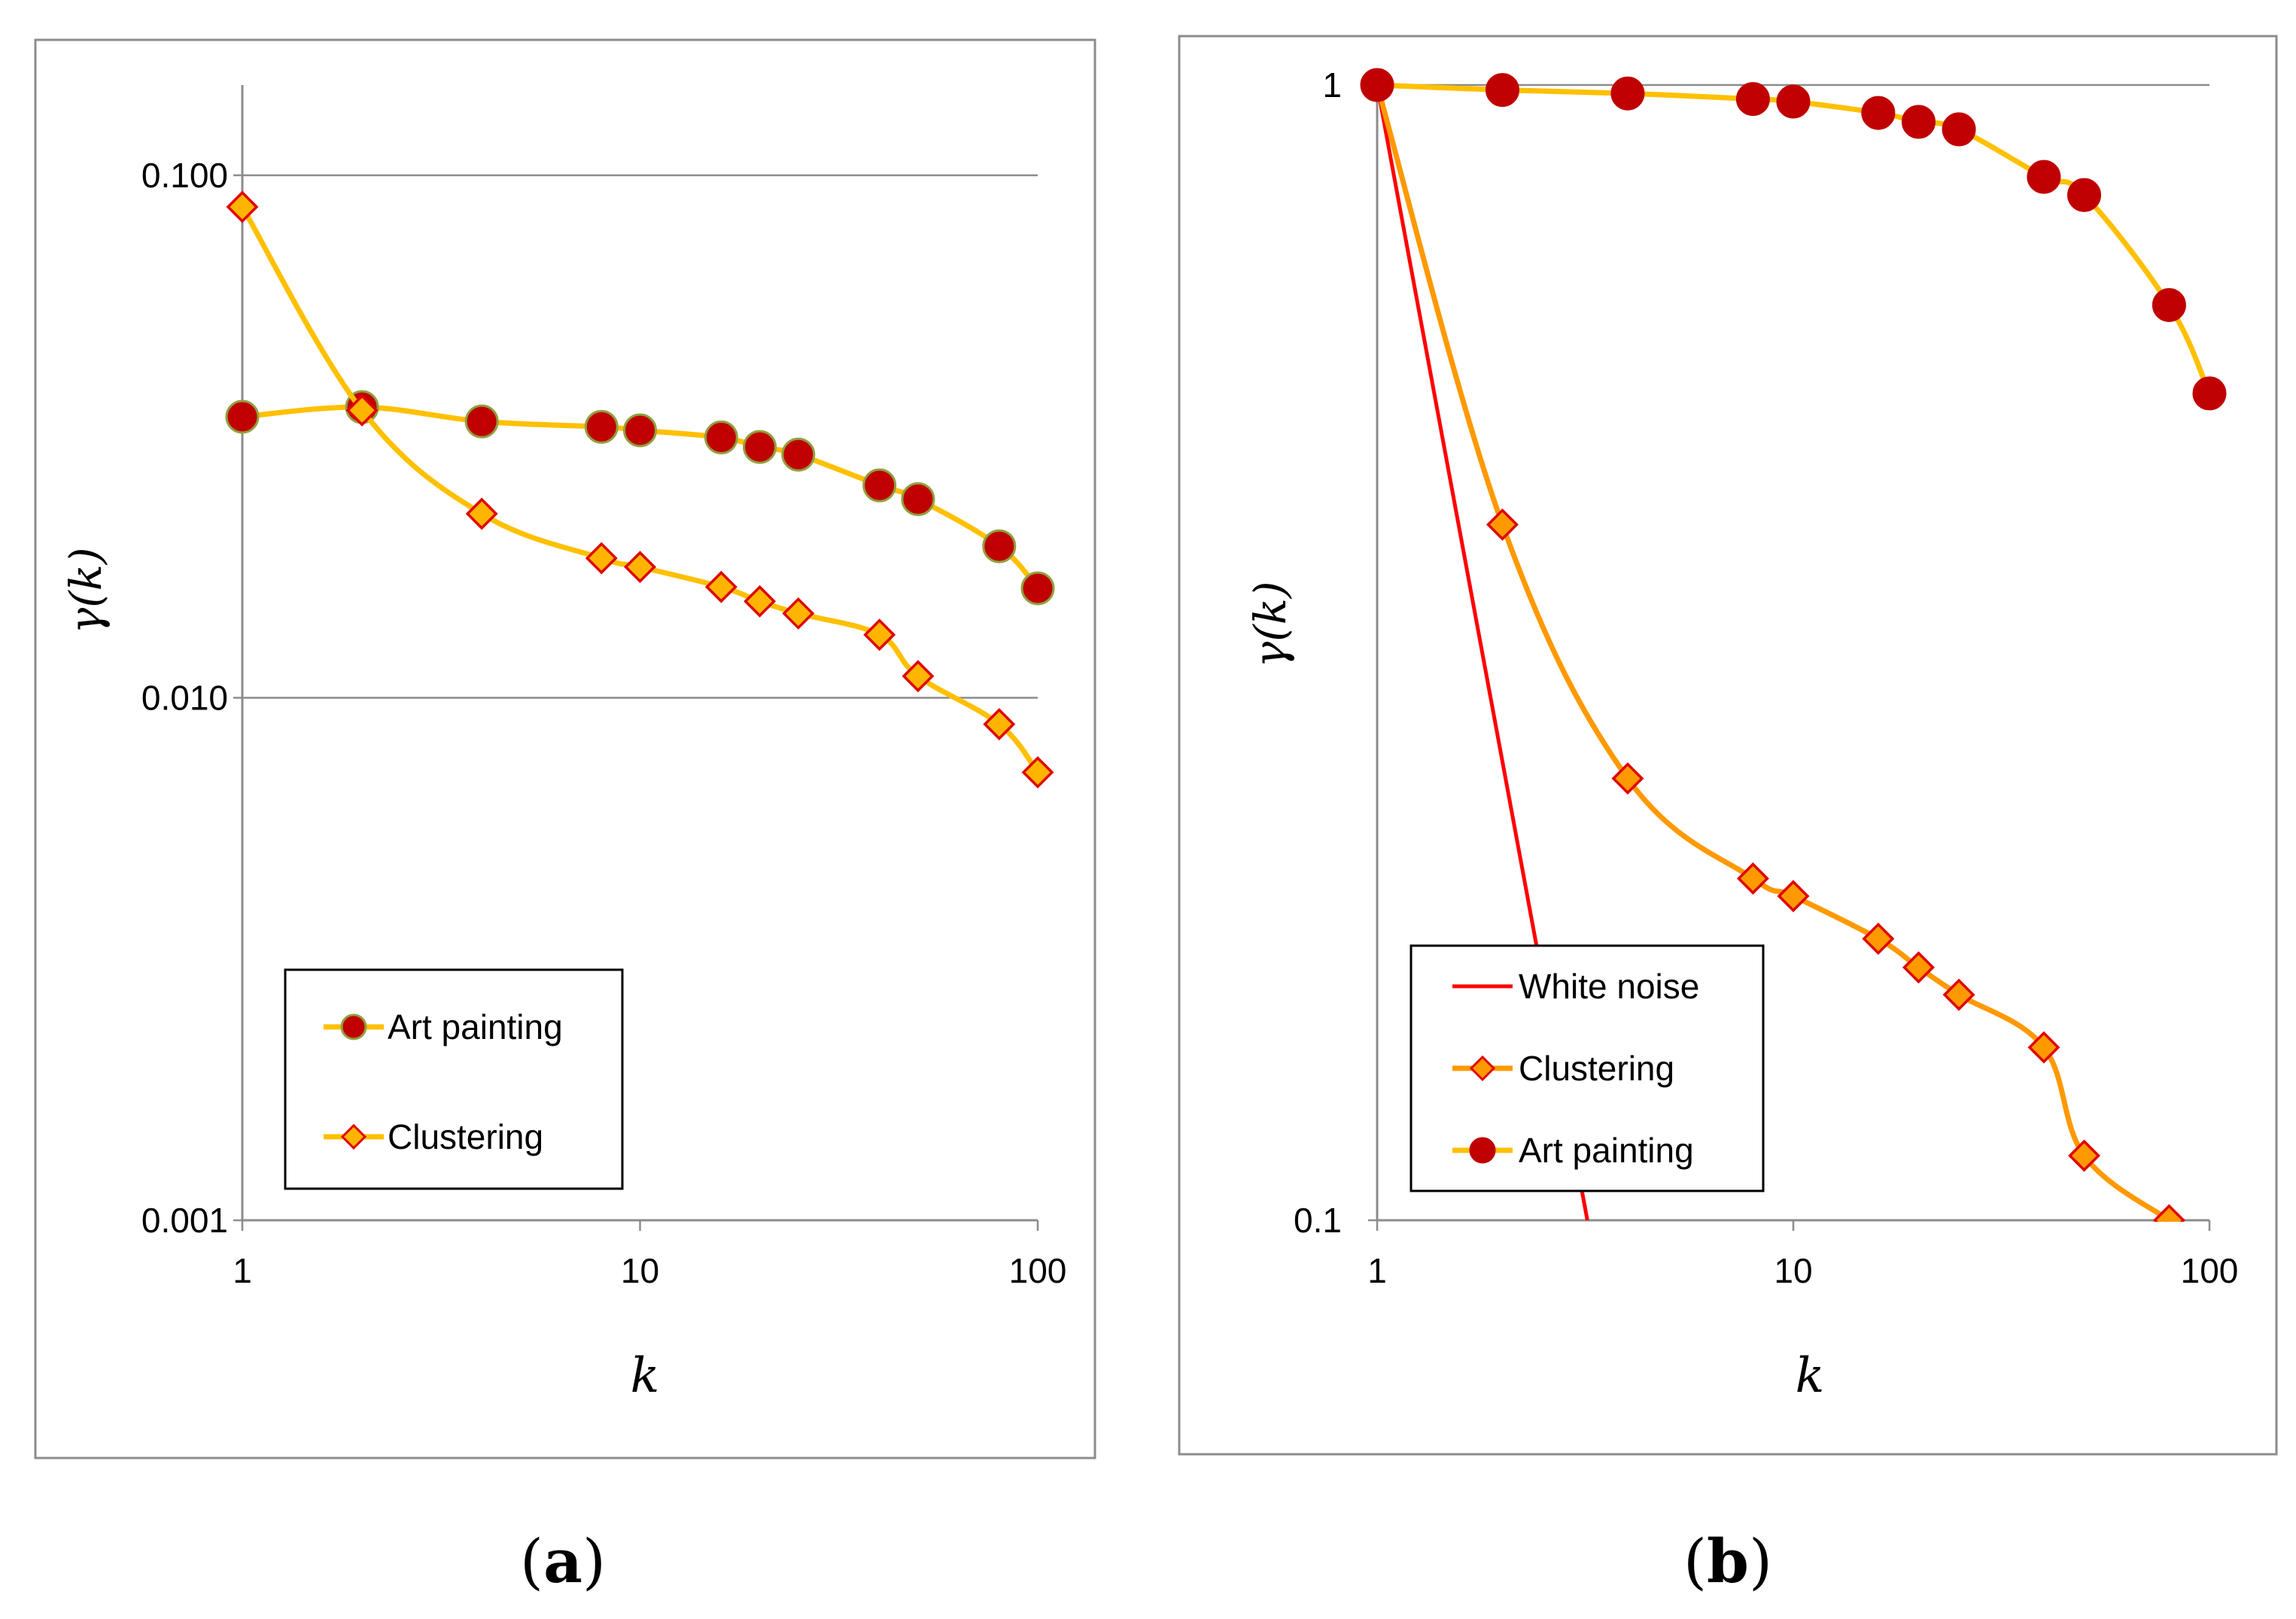 The image size is (2296, 1619). I want to click on panel-a-letter: a, so click(562, 1561).